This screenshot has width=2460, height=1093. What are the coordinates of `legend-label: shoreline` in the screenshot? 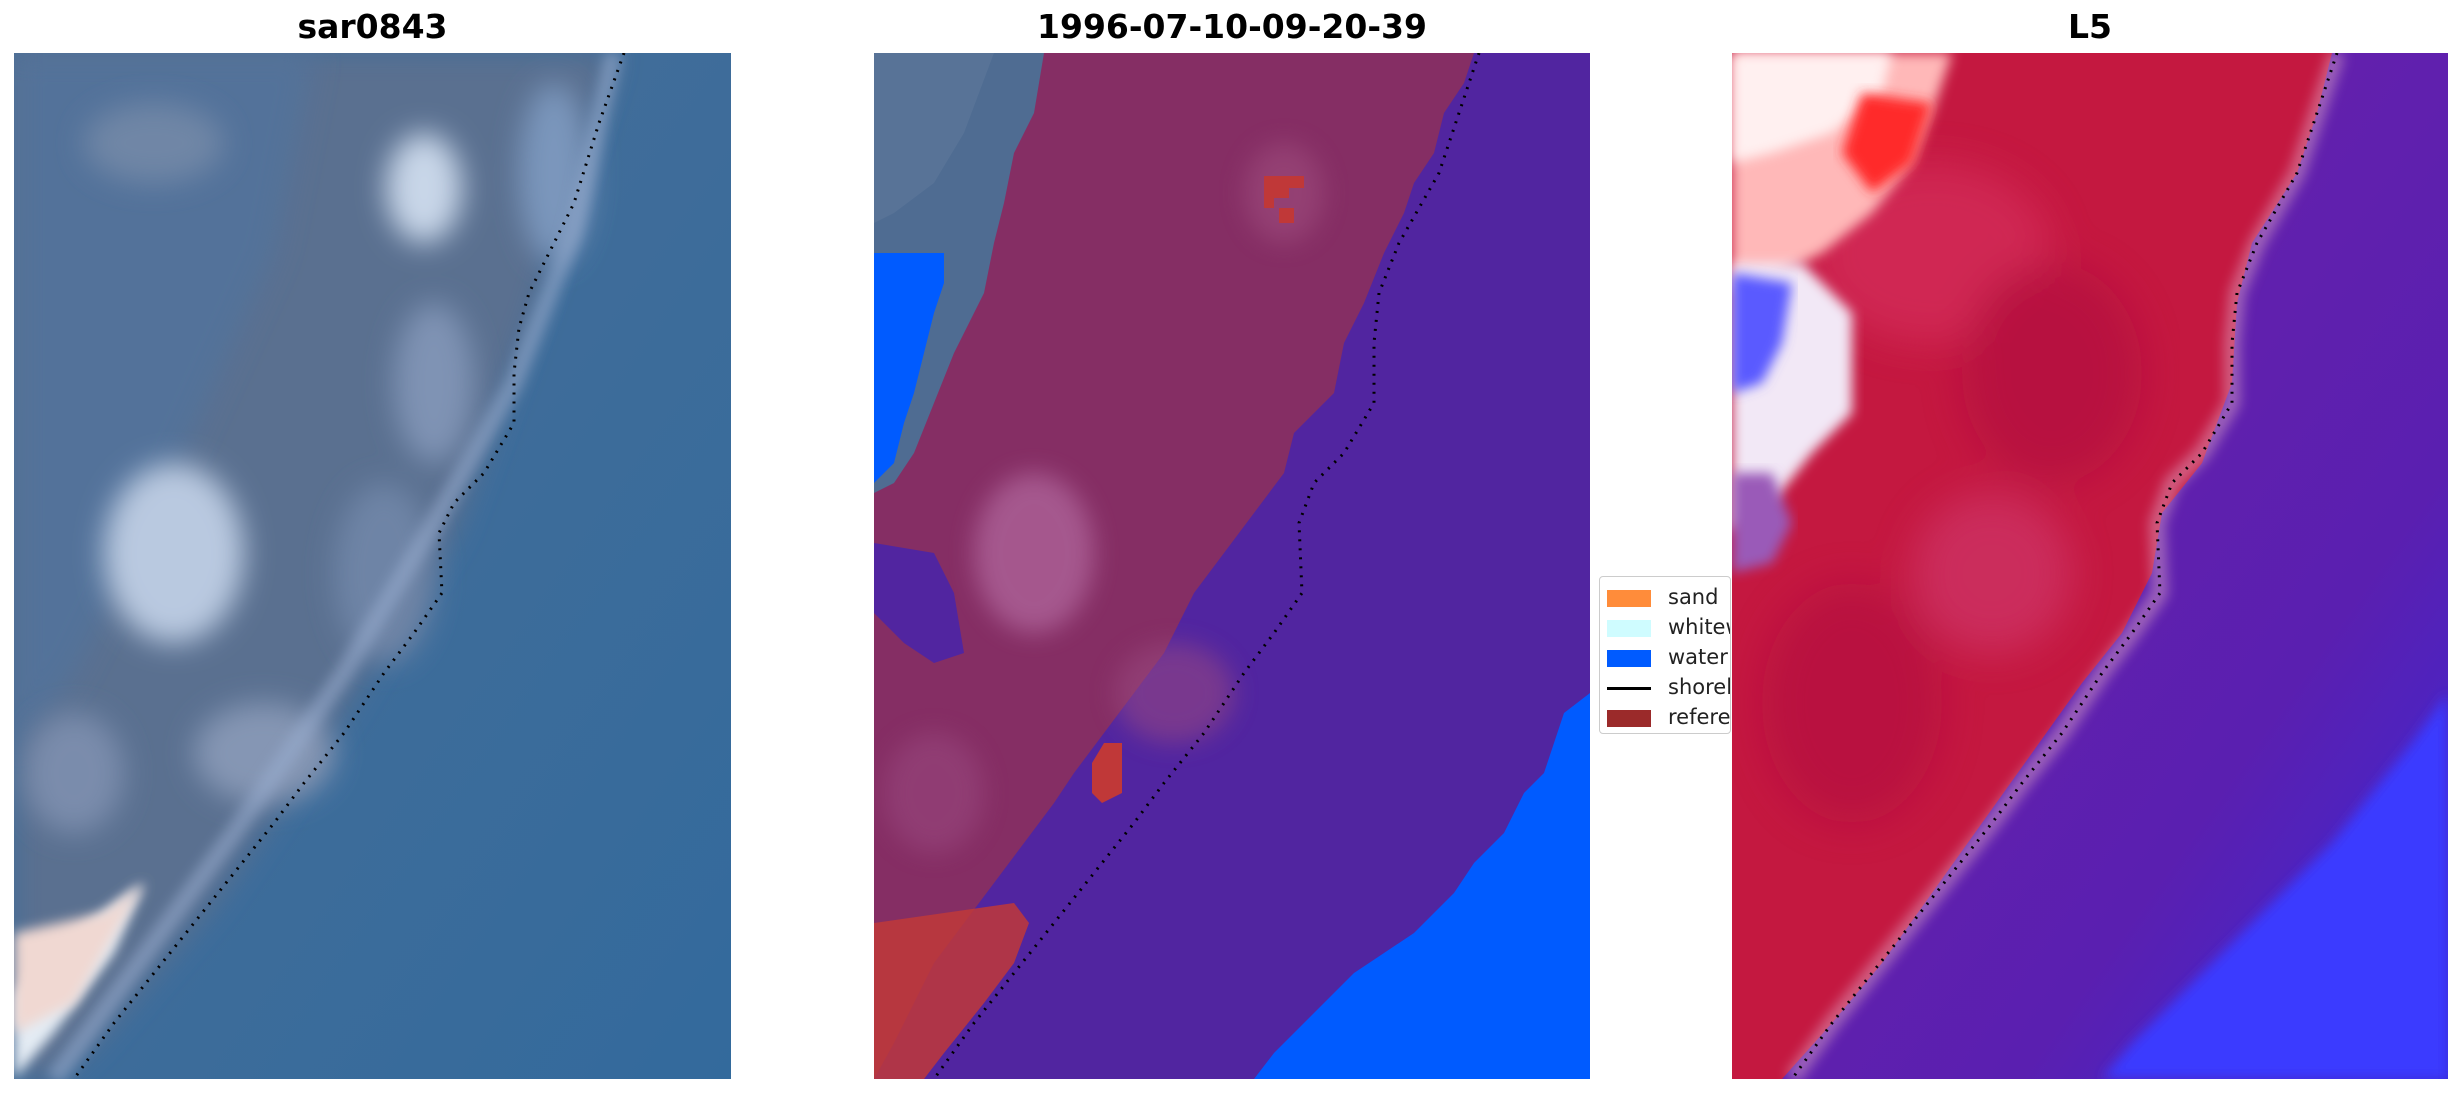 It's located at (1699, 687).